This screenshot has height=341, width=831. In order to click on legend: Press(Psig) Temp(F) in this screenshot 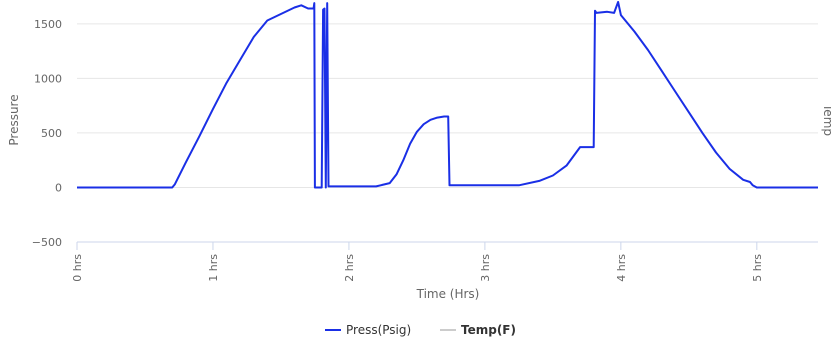, I will do `click(420, 330)`.